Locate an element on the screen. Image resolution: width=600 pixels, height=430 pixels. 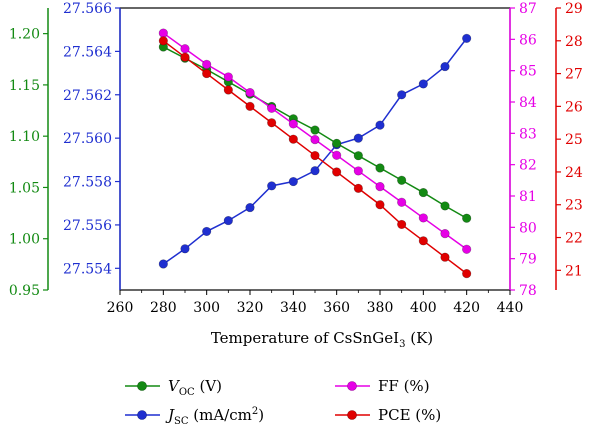
x-tick-label: 260 is located at coordinates (120, 308).